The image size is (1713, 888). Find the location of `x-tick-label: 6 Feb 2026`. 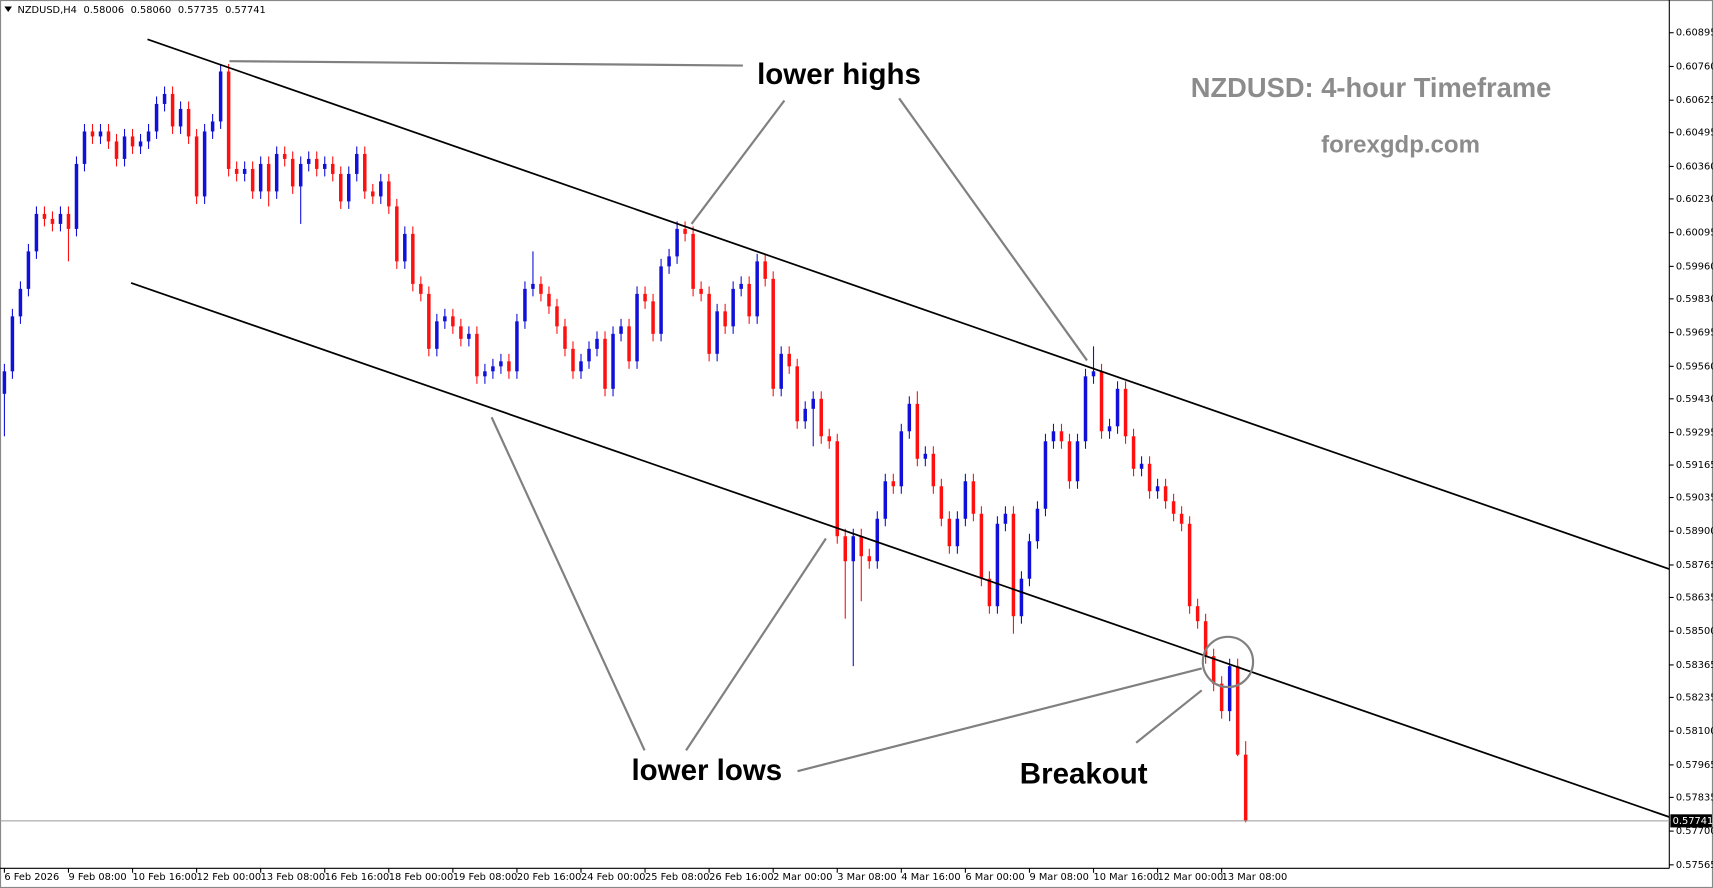

x-tick-label: 6 Feb 2026 is located at coordinates (31, 877).